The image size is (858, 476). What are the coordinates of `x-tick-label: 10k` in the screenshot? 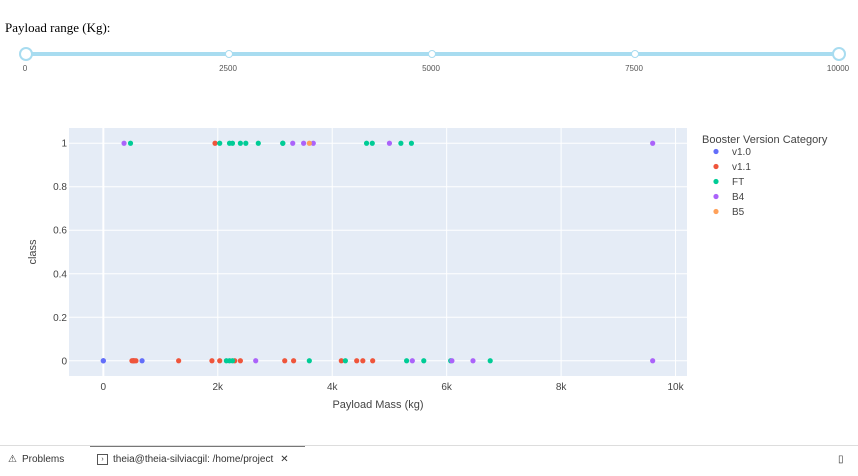 It's located at (675, 387).